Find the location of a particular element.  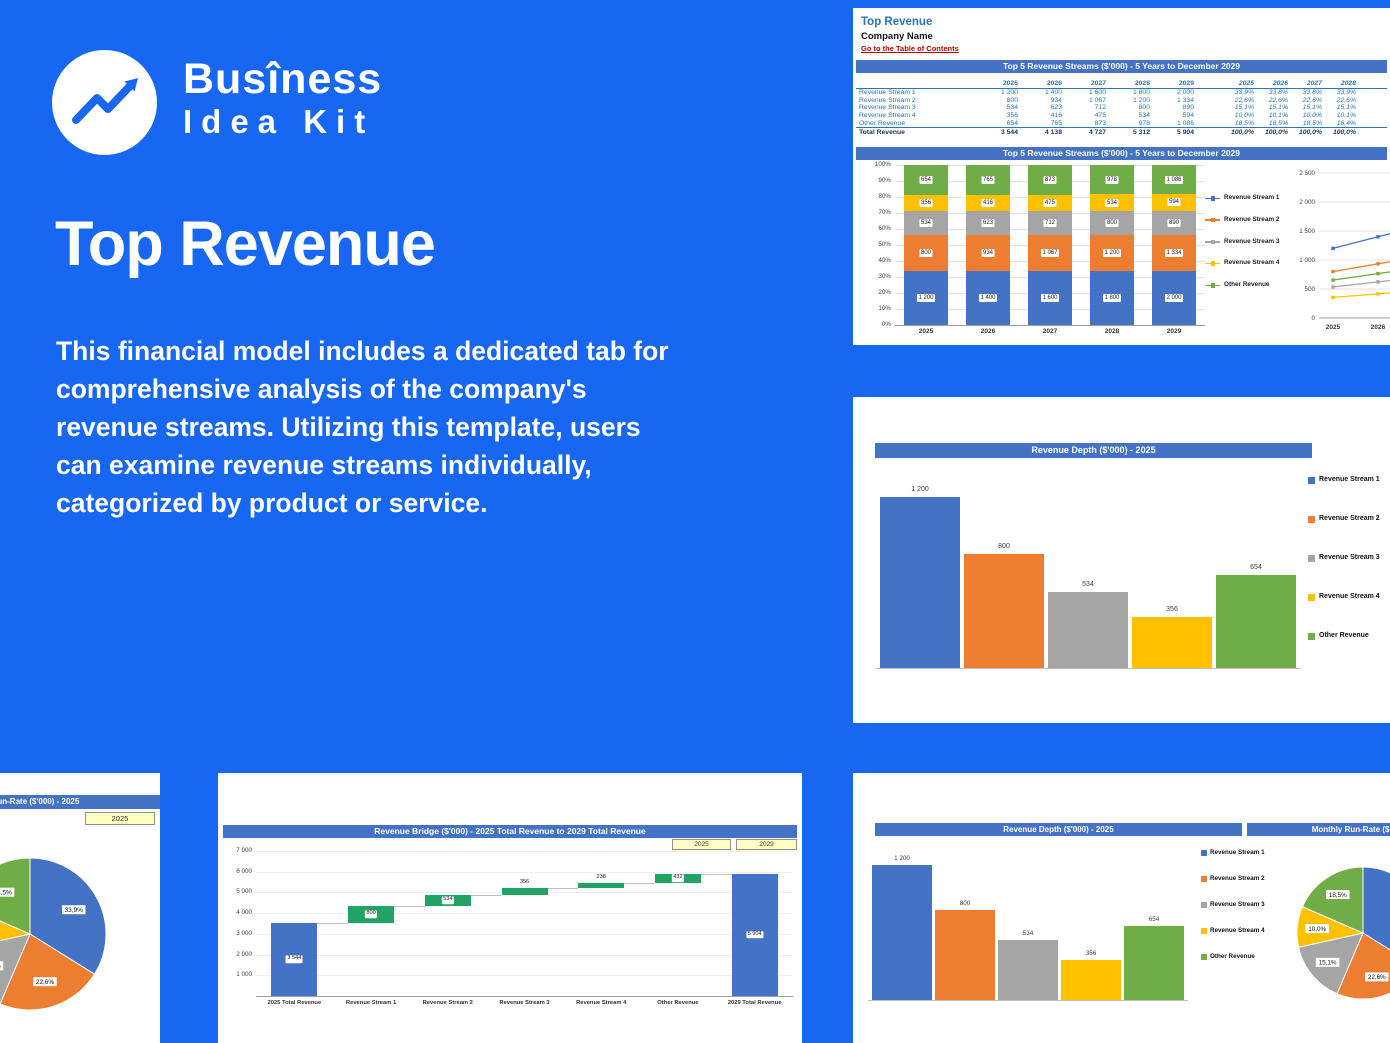

sheet-title: Top Revenue is located at coordinates (897, 22).